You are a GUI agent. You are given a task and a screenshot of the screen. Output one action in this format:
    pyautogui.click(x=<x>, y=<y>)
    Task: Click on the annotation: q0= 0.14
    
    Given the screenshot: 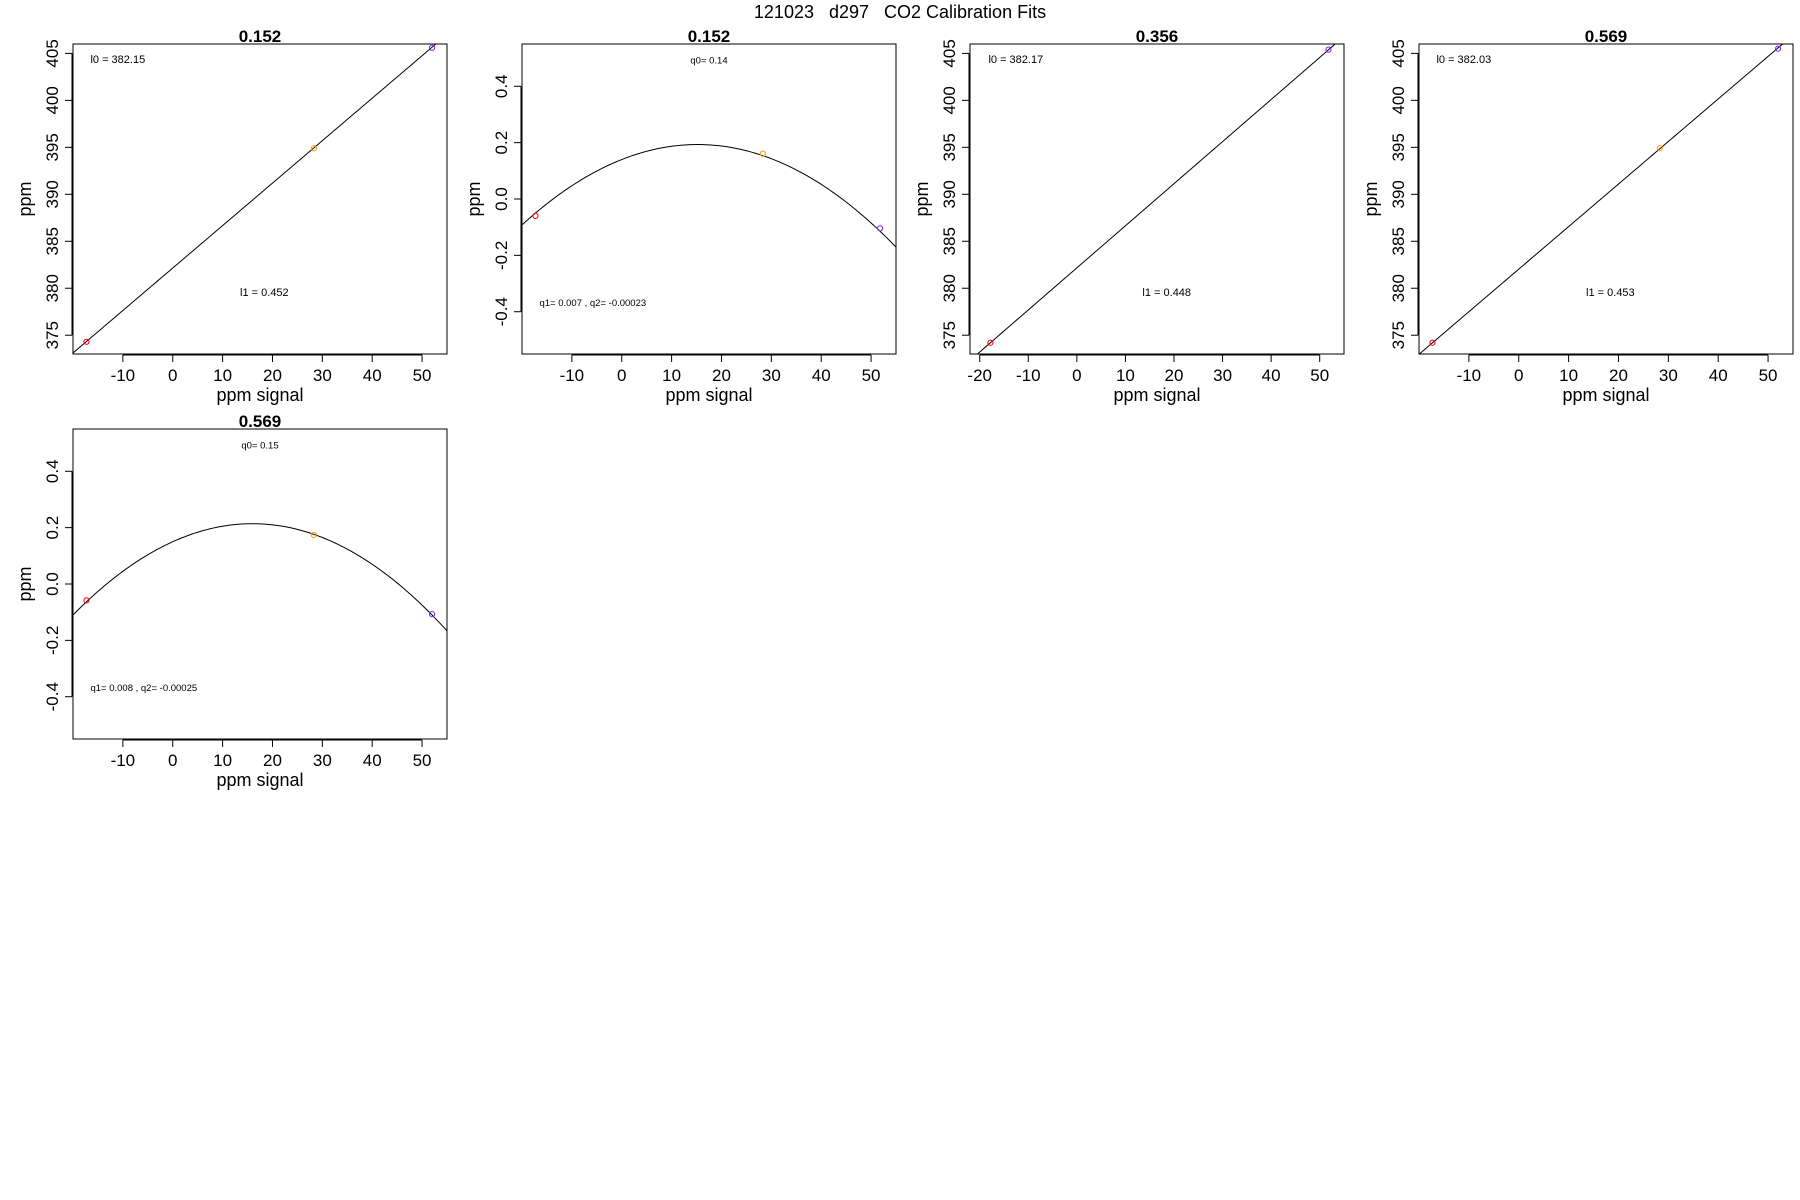 What is the action you would take?
    pyautogui.click(x=708, y=61)
    